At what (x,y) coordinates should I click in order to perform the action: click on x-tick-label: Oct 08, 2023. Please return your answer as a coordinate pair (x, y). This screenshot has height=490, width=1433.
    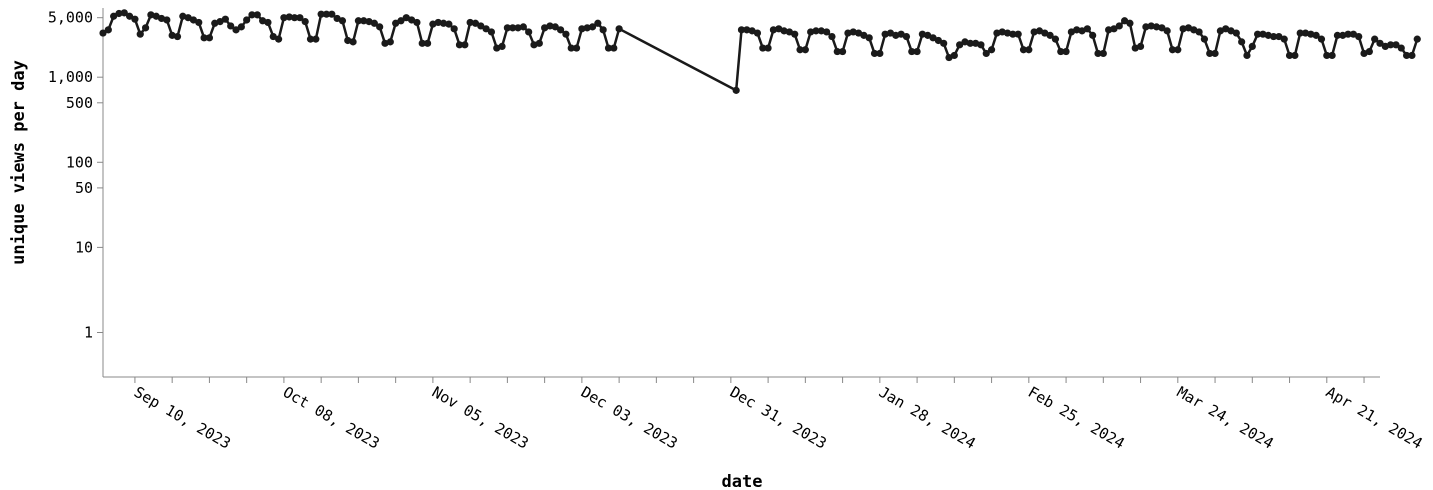
    Looking at the image, I should click on (331, 418).